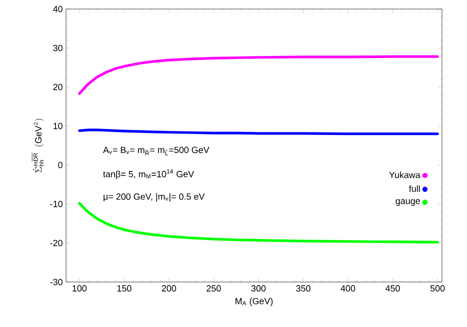 The image size is (467, 327). Describe the element at coordinates (414, 188) in the screenshot. I see `legend-label: full` at that location.